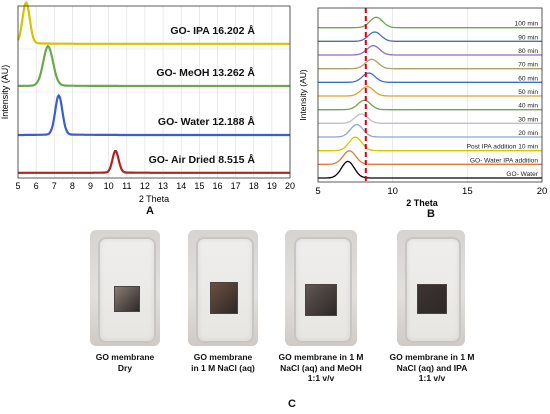 This screenshot has width=550, height=414. Describe the element at coordinates (125, 367) in the screenshot. I see `caption-line: Dry` at that location.